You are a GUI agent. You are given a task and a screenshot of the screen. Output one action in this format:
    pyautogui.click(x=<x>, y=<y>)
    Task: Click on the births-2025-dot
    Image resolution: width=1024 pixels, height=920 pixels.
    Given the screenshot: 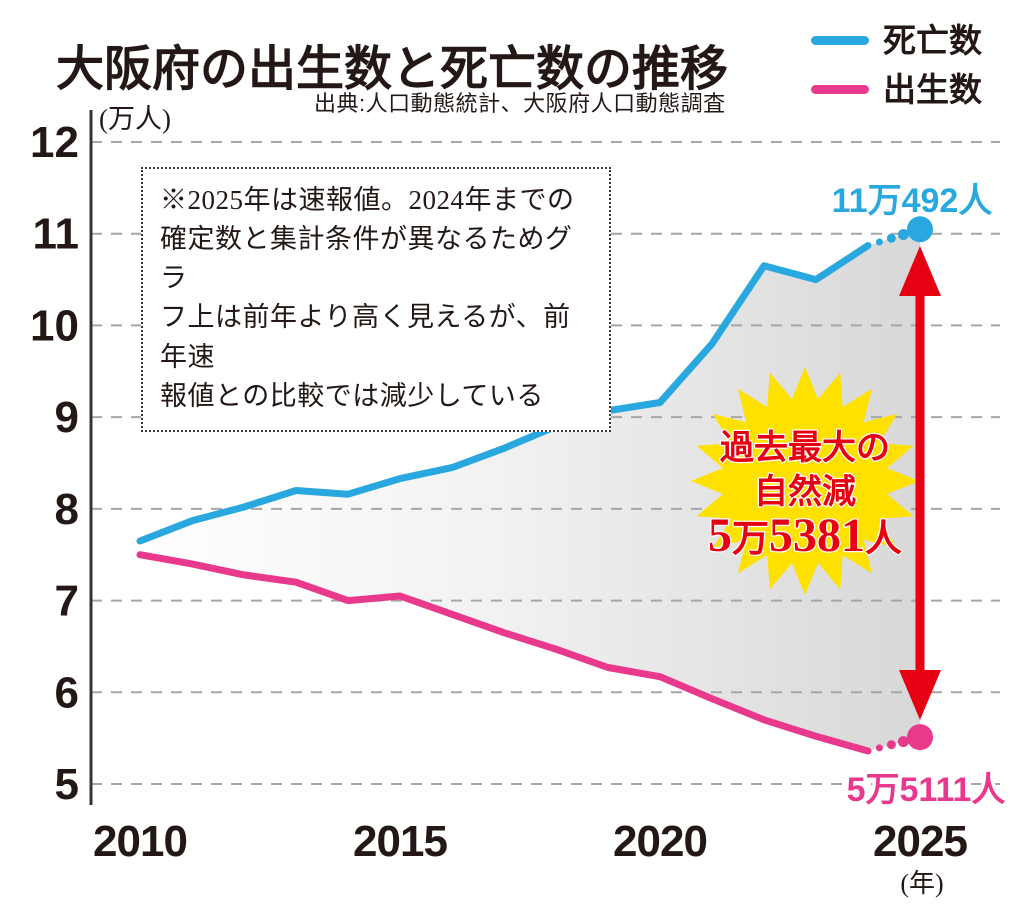 What is the action you would take?
    pyautogui.click(x=920, y=737)
    